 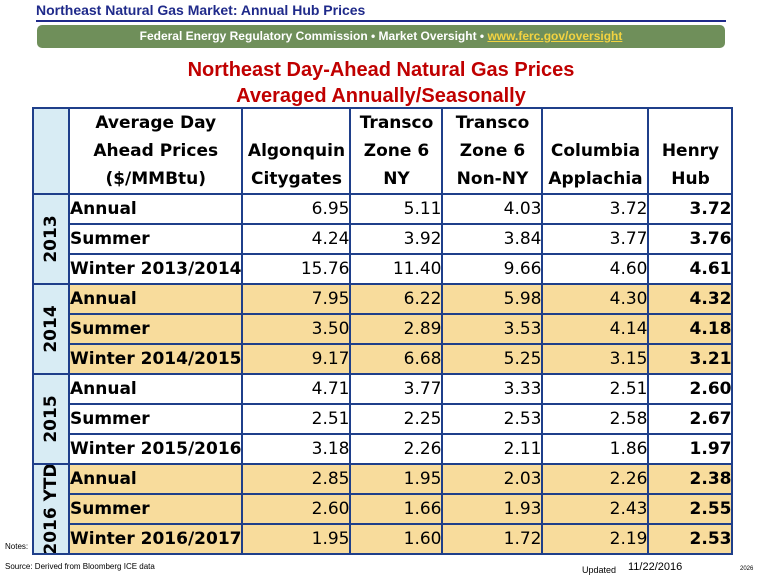 What do you see at coordinates (655, 567) in the screenshot?
I see `updated-date: 11/22/2016` at bounding box center [655, 567].